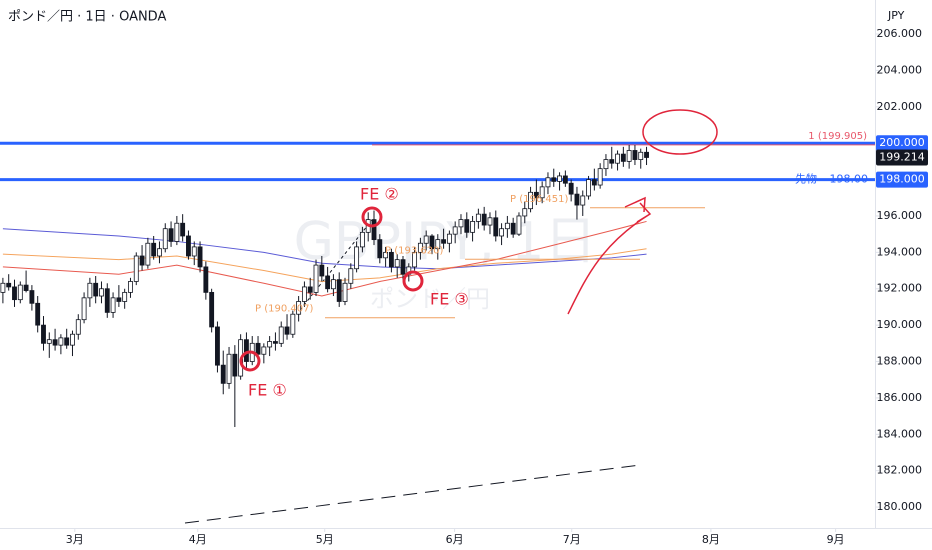  Describe the element at coordinates (902, 157) in the screenshot. I see `last-price-box` at that location.